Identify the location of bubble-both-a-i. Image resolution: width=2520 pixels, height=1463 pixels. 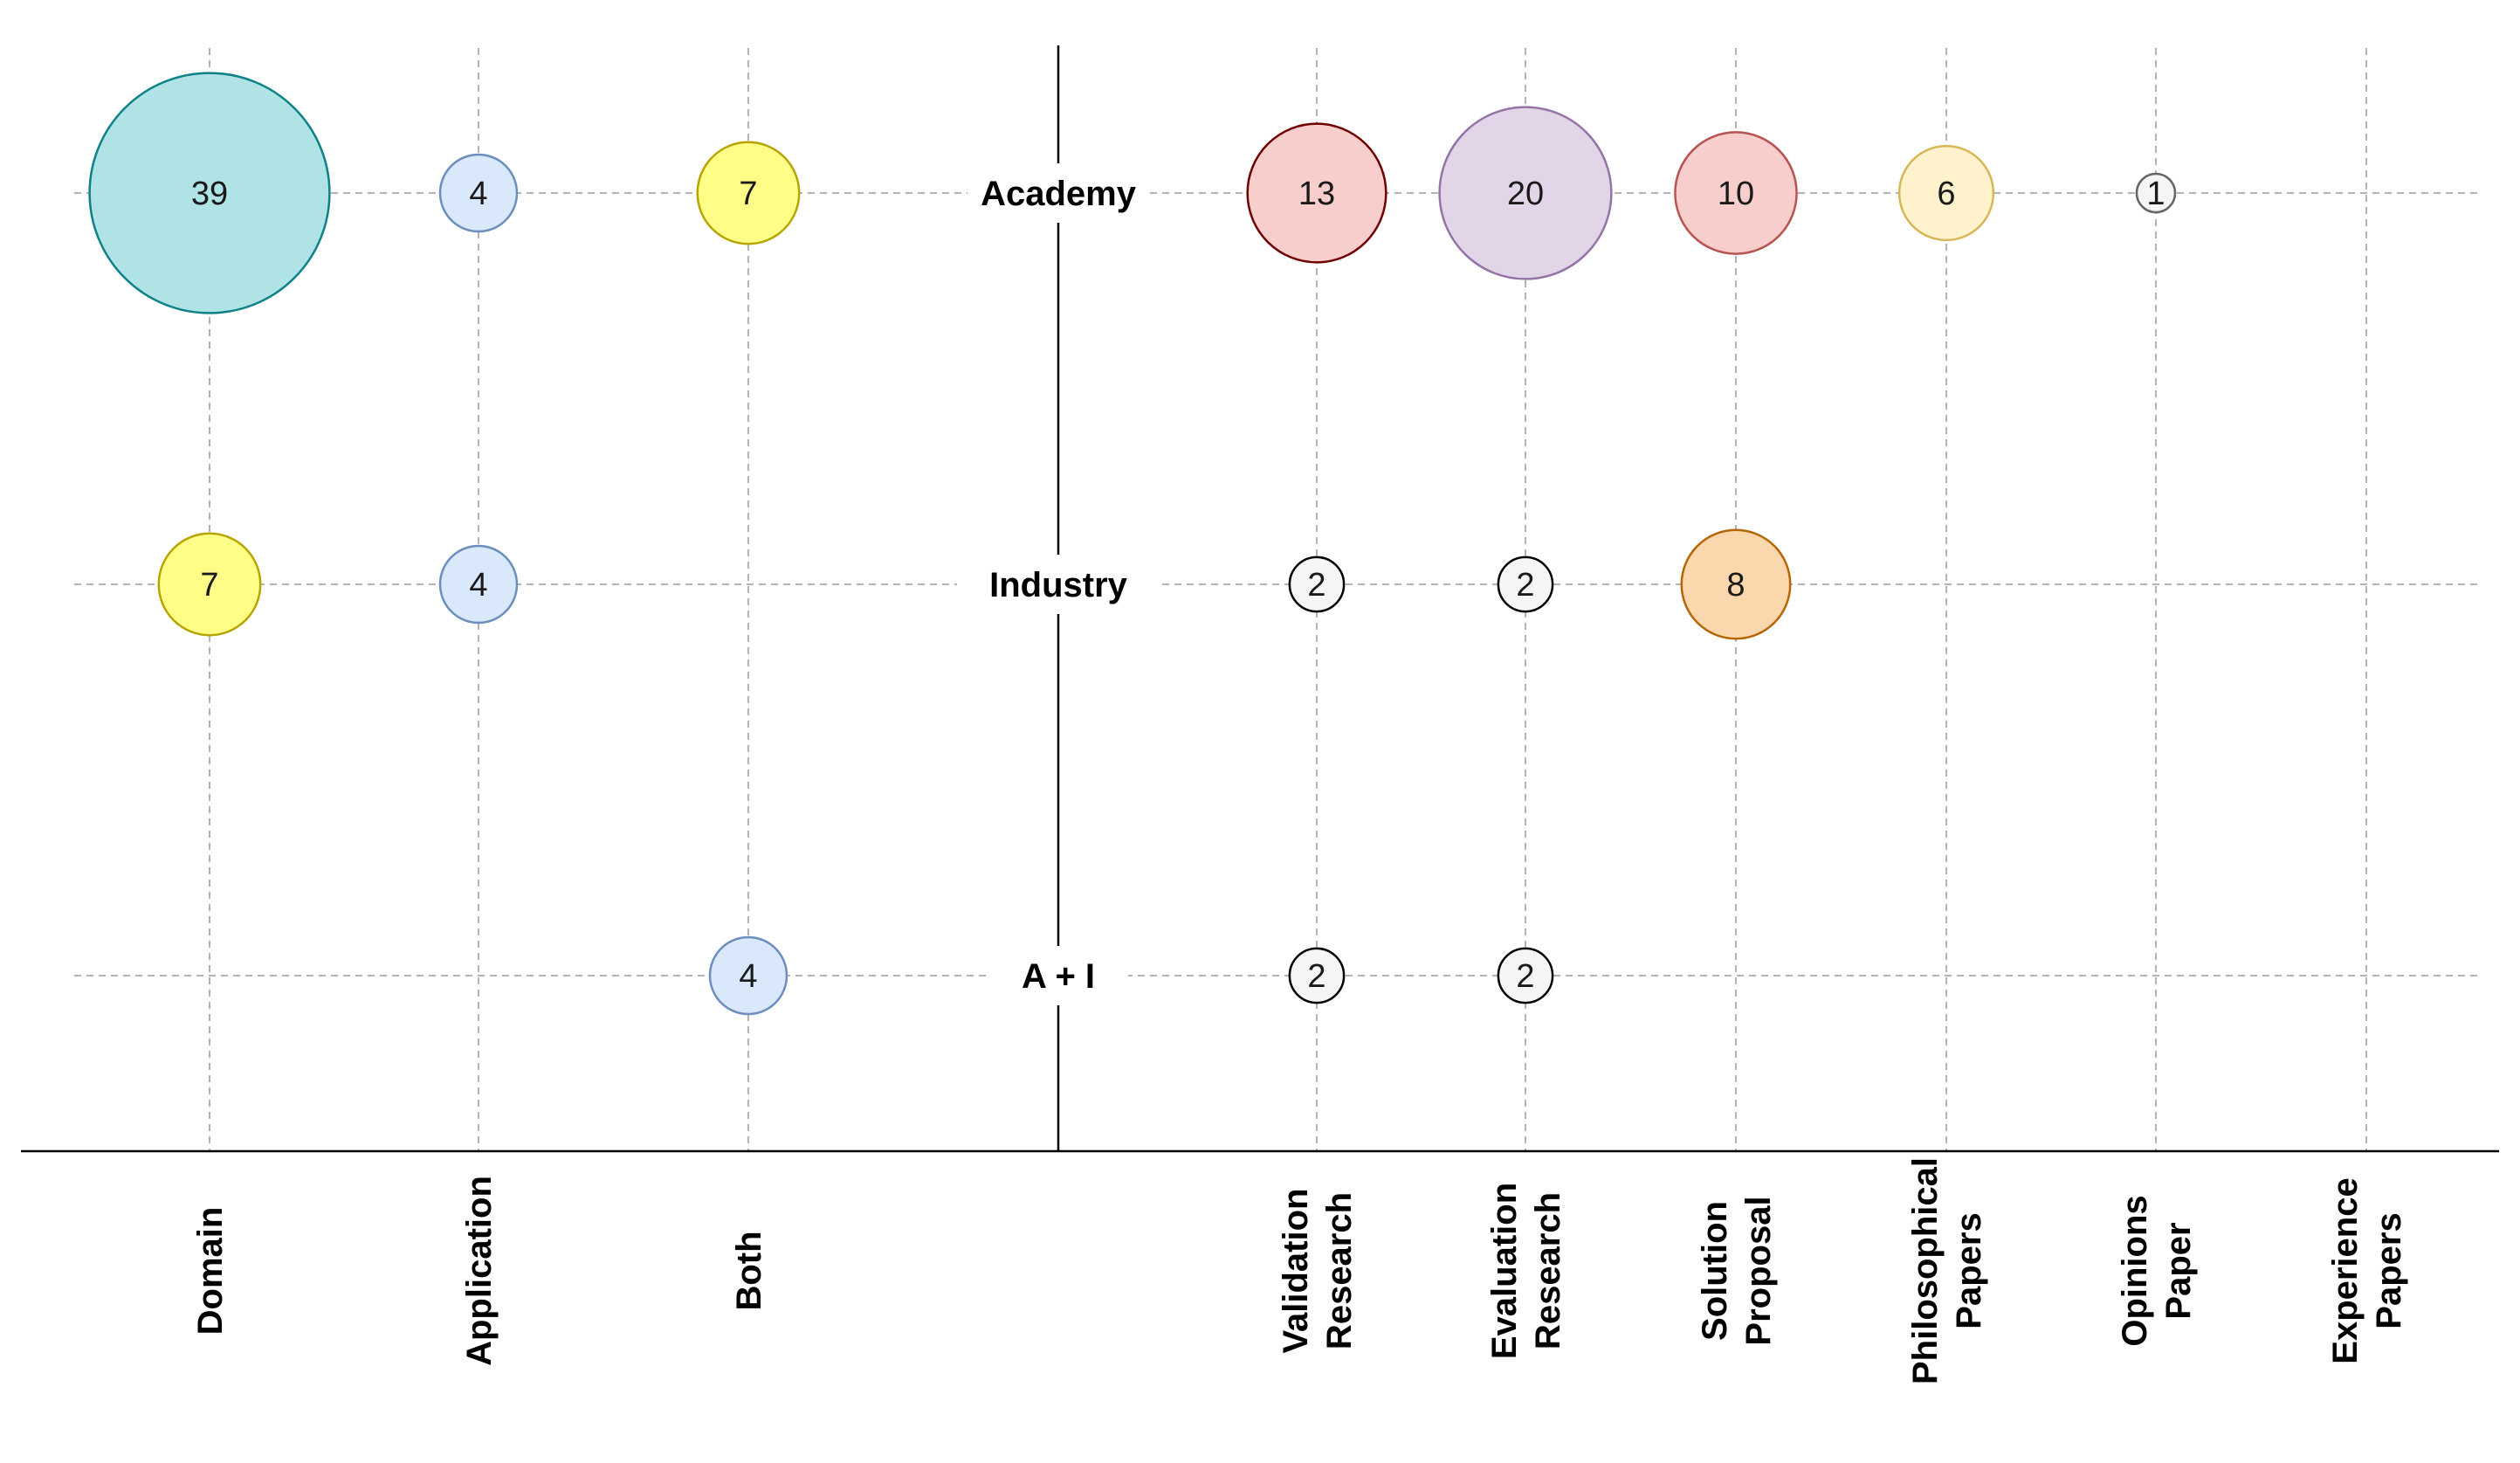
(748, 975).